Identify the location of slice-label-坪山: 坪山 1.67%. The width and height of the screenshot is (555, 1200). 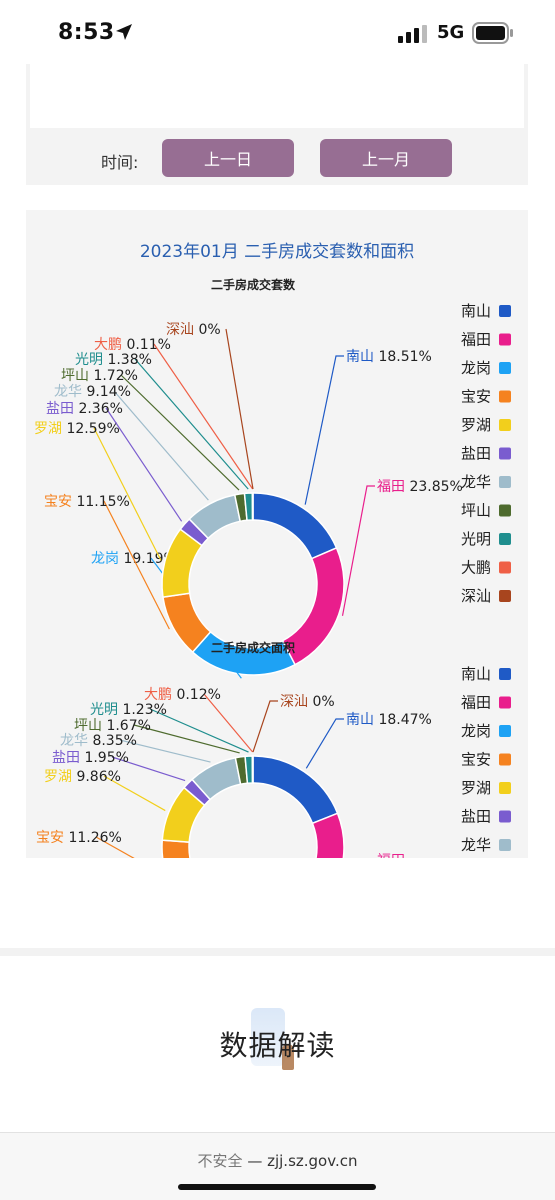
(112, 726).